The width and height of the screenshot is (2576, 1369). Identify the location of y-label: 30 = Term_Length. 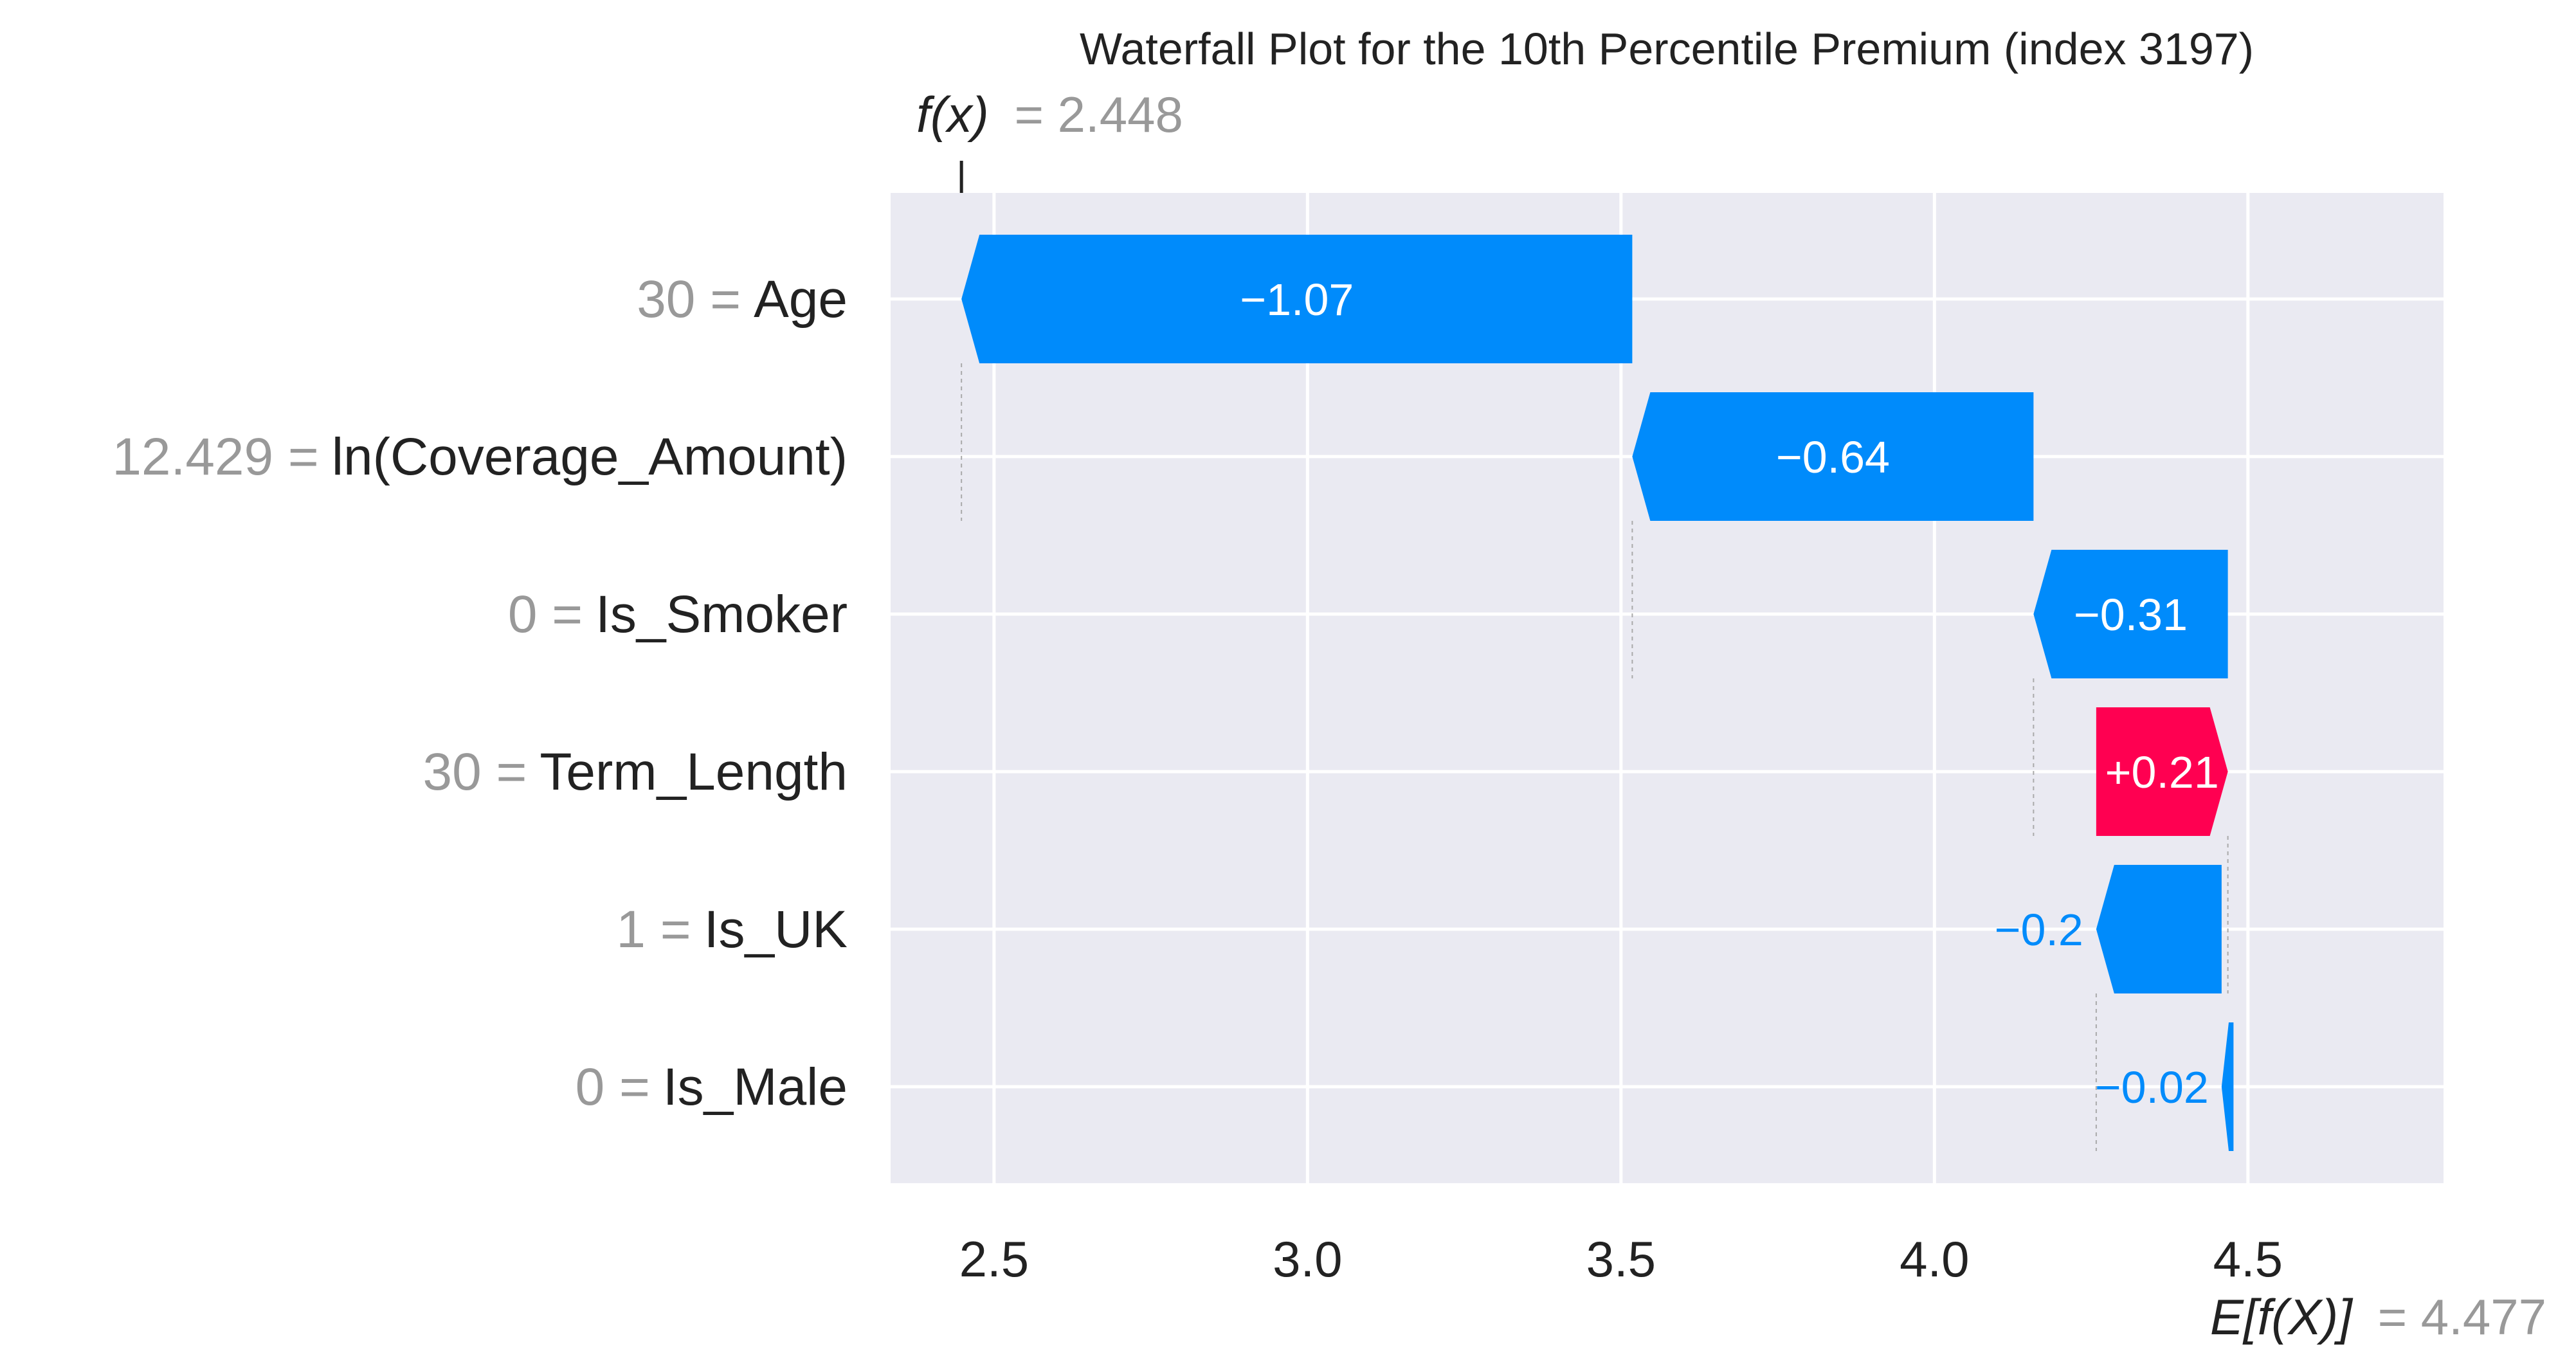
(635, 772).